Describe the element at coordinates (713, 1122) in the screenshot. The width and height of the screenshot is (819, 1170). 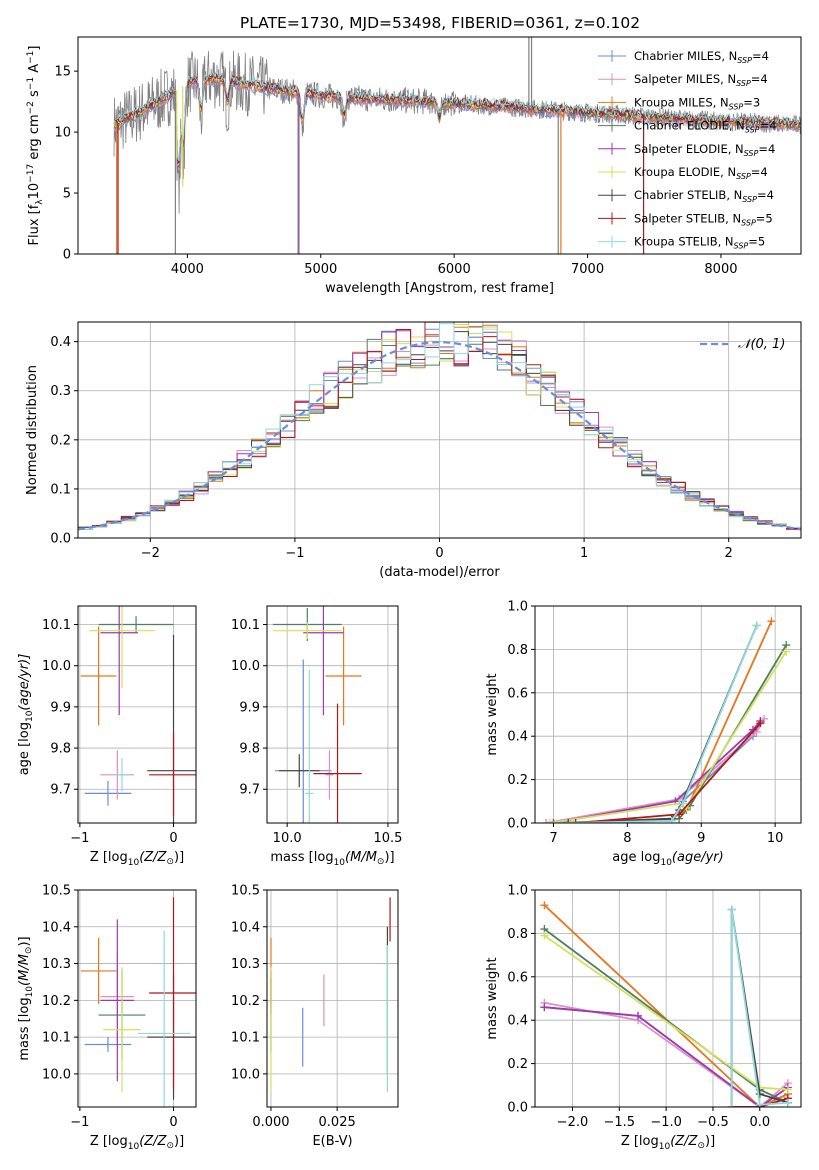
I see `x-tick-label: −0.5` at that location.